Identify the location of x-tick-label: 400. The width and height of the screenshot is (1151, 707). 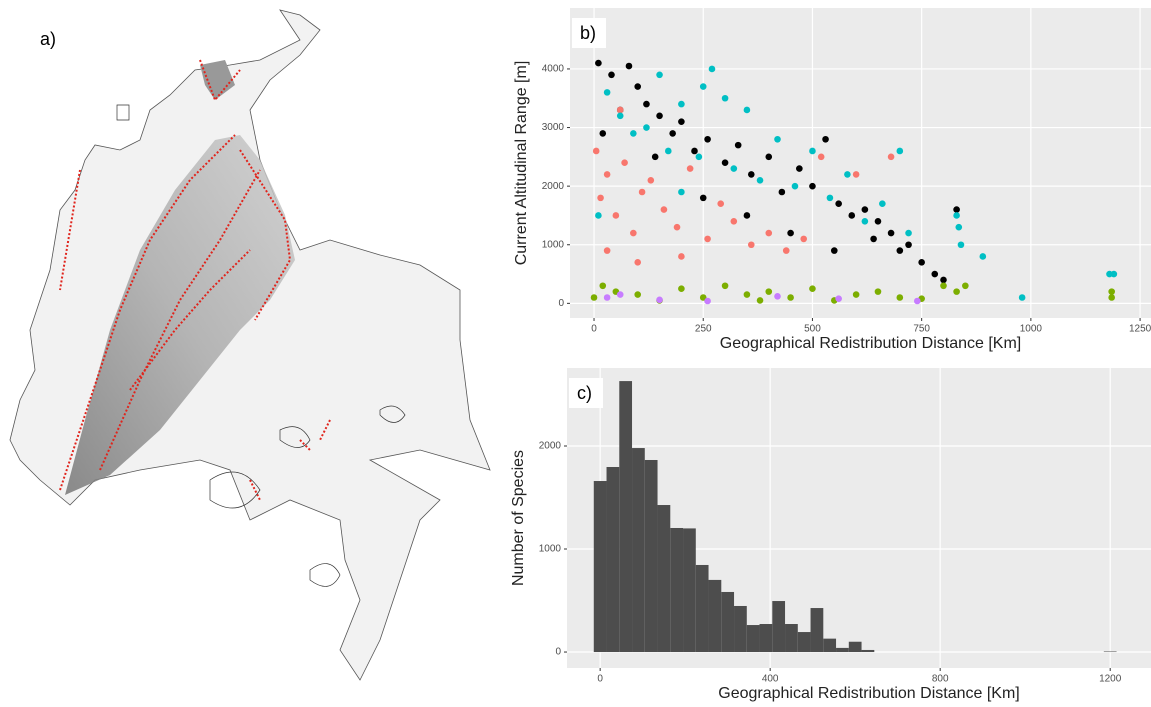
(770, 679).